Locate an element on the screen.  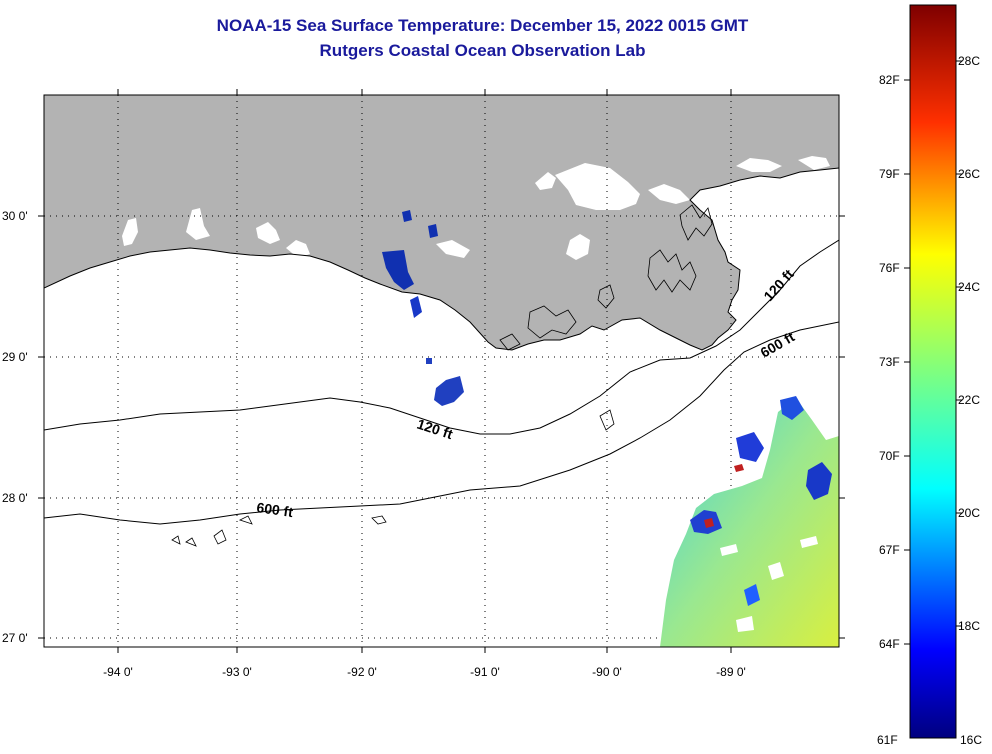
colorbar-f-label: 76F is located at coordinates (889, 268).